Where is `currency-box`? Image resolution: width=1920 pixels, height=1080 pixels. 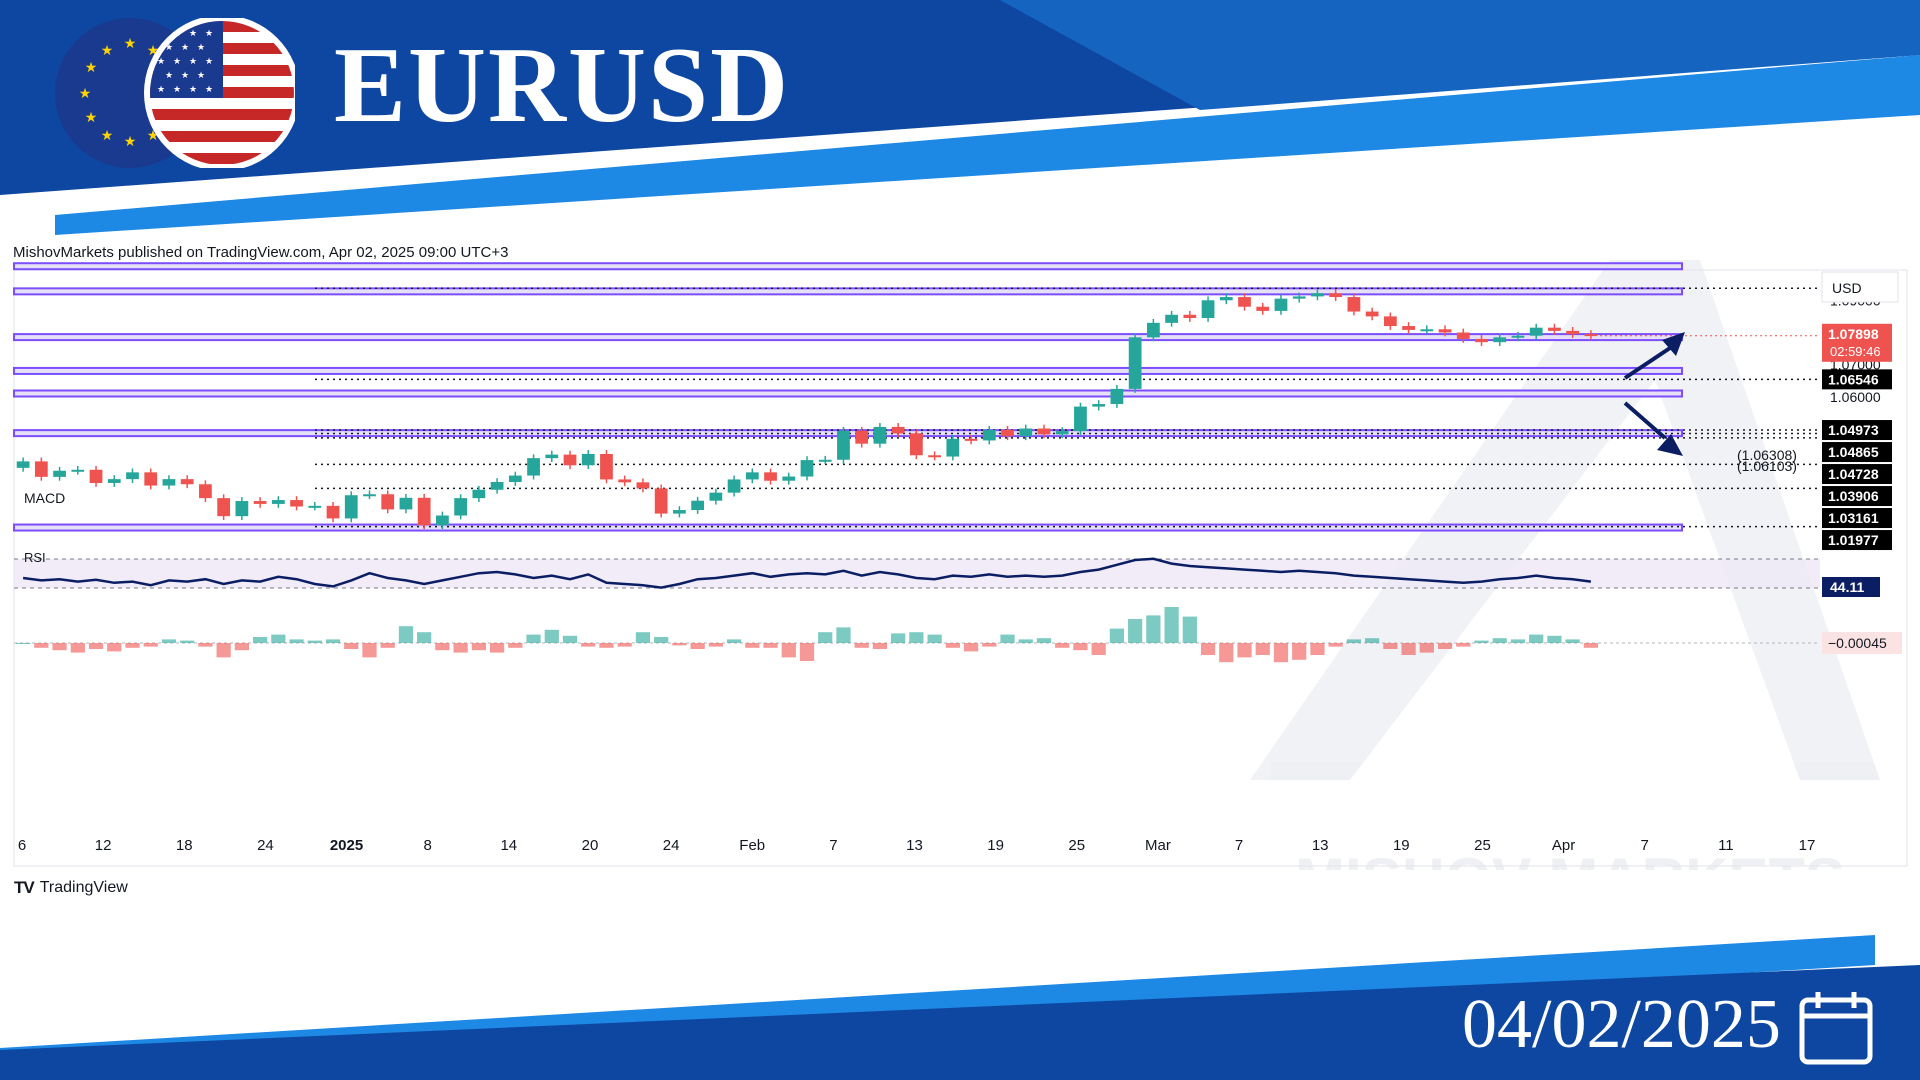 currency-box is located at coordinates (1860, 287).